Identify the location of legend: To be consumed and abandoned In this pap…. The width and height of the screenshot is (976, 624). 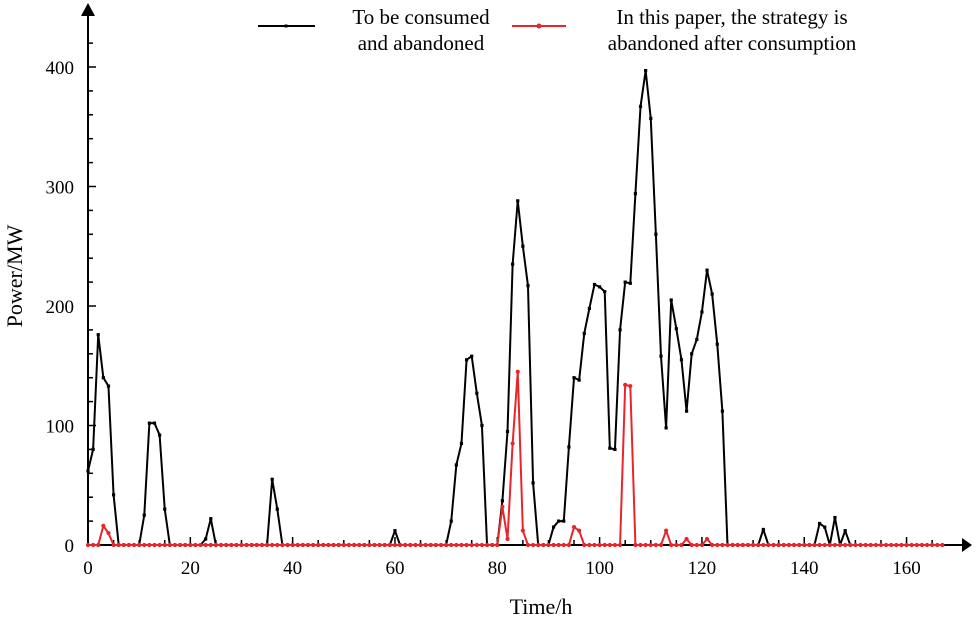
(557, 30).